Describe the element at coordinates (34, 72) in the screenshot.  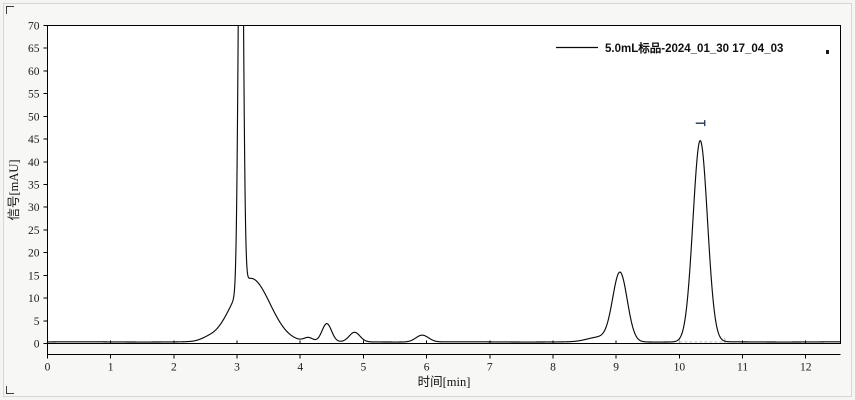
I see `y-tick-label: 60` at that location.